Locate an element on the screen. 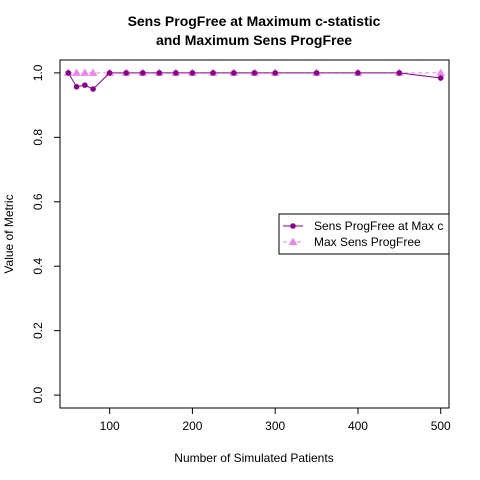 The image size is (480, 480). y-tick-label: 0.0 is located at coordinates (38, 394).